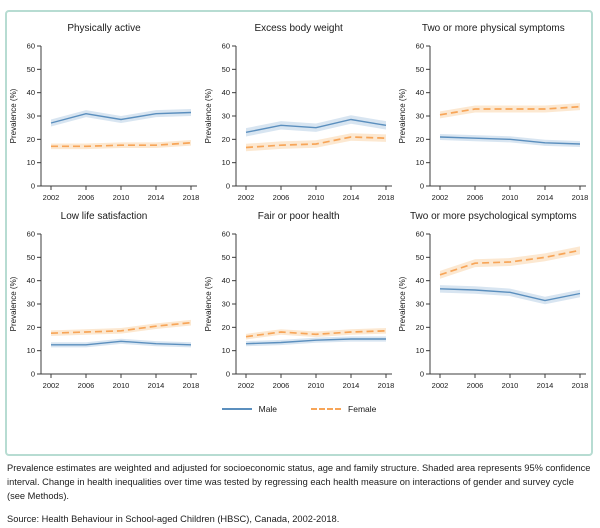  Describe the element at coordinates (298, 28) in the screenshot. I see `panel-title: Excess body weight` at that location.